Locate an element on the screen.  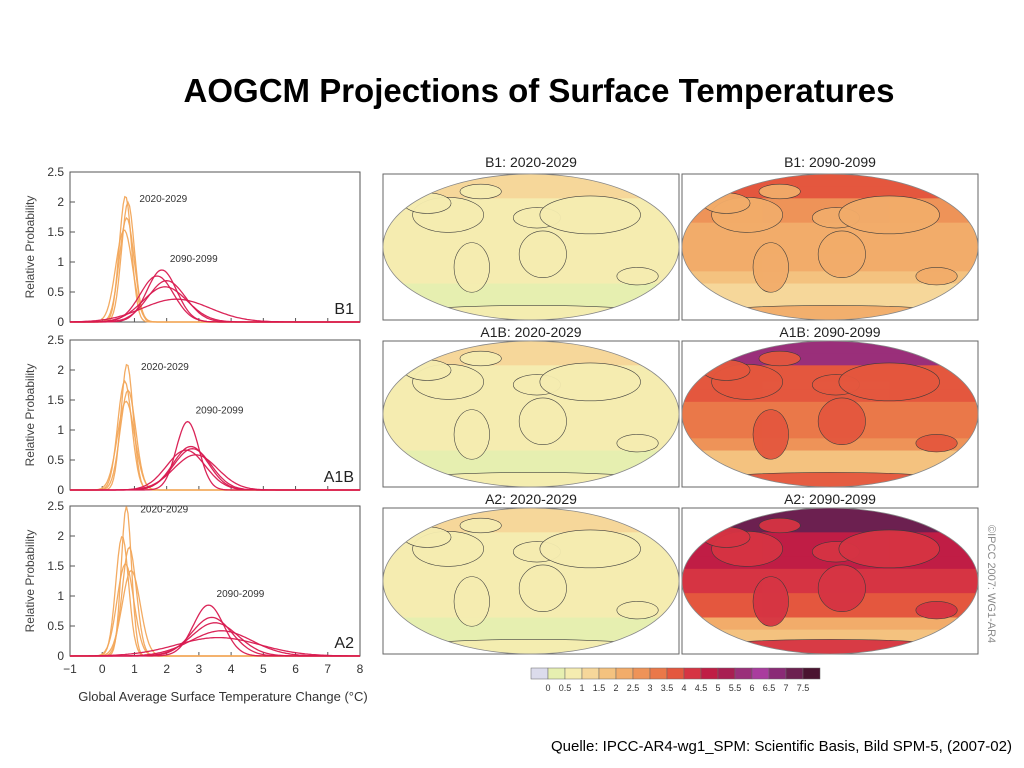
x-tick-label: 5 is located at coordinates (263, 669).